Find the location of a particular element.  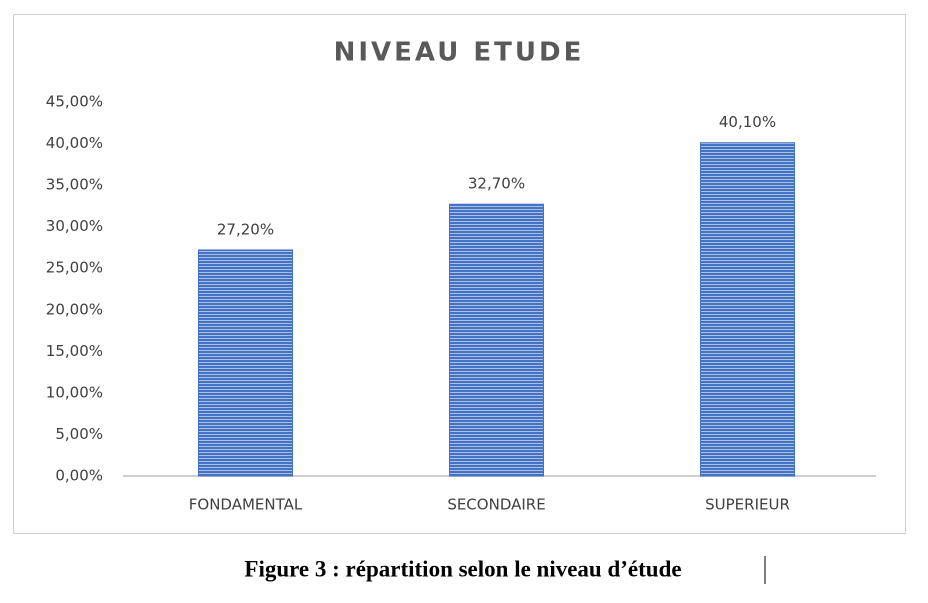

value-label: 32,70% is located at coordinates (496, 184).